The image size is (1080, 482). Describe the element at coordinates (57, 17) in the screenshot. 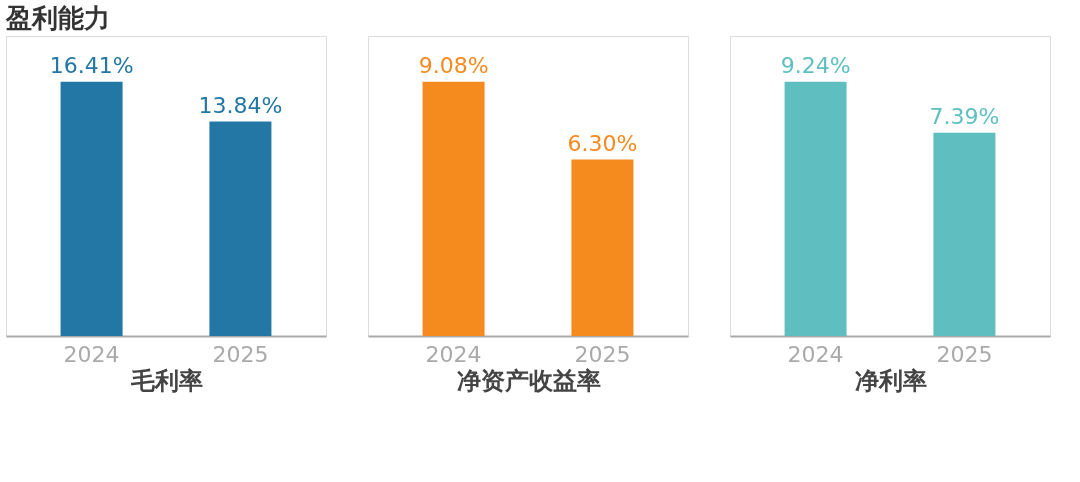

I see `chart-title: 盈利能力` at that location.